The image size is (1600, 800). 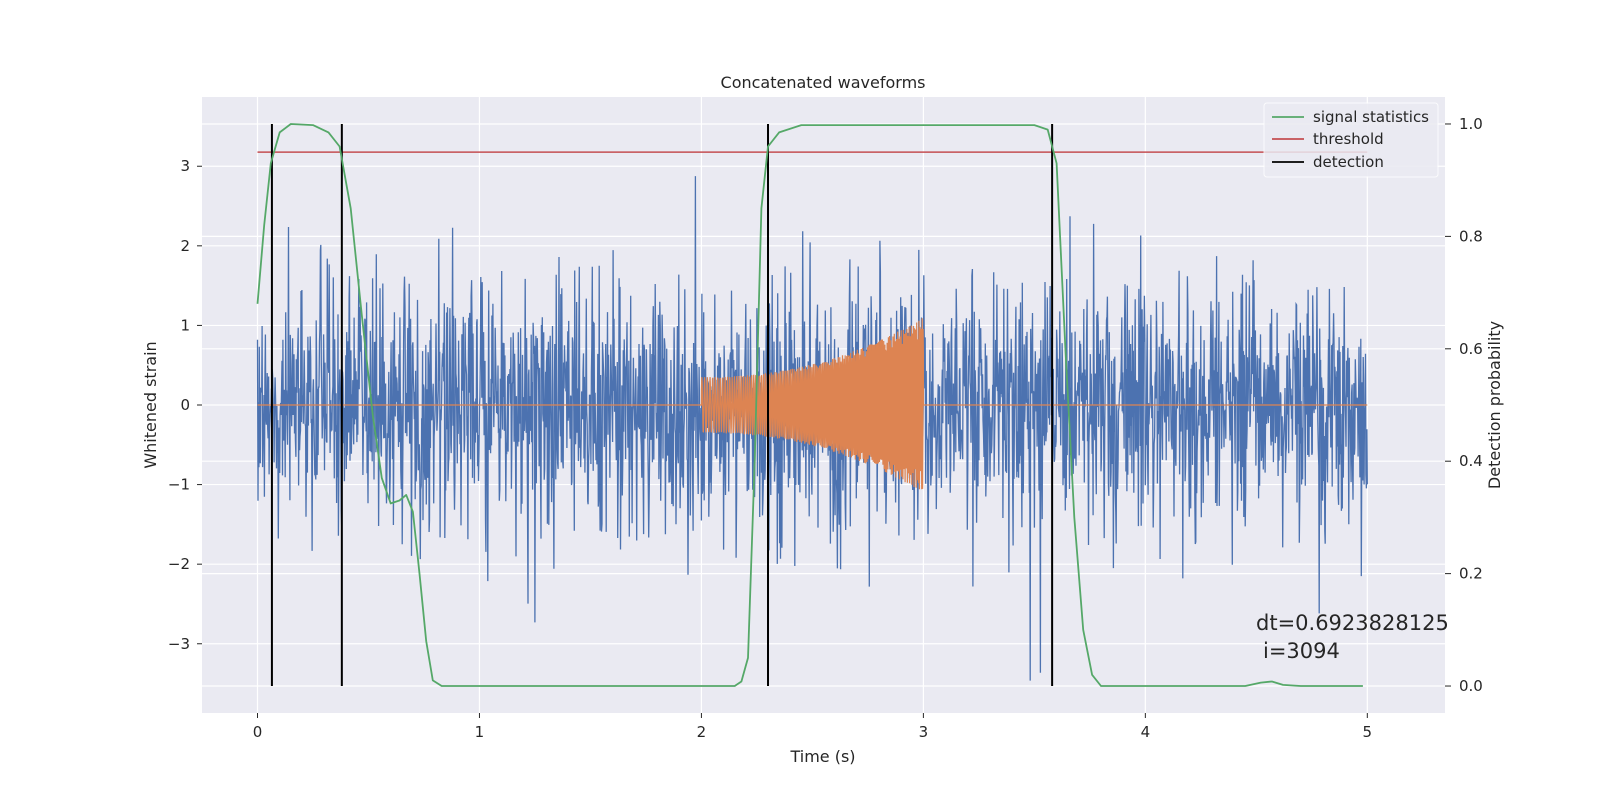 What do you see at coordinates (480, 732) in the screenshot?
I see `x-tick-label: 1` at bounding box center [480, 732].